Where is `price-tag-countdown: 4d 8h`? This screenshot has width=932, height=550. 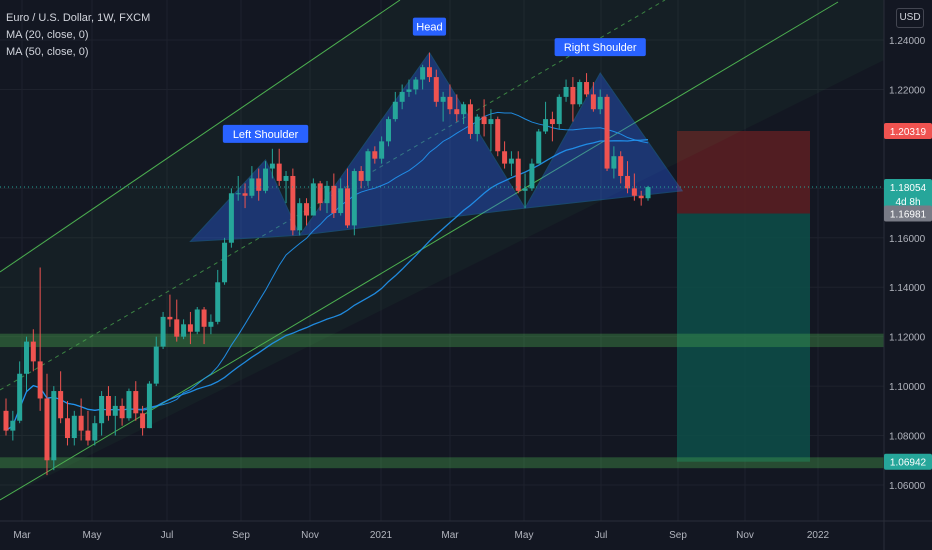 price-tag-countdown: 4d 8h is located at coordinates (907, 202).